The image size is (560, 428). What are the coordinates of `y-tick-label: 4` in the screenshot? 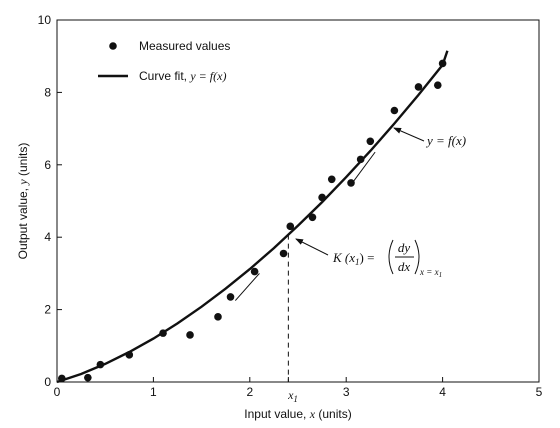 It's located at (47, 237).